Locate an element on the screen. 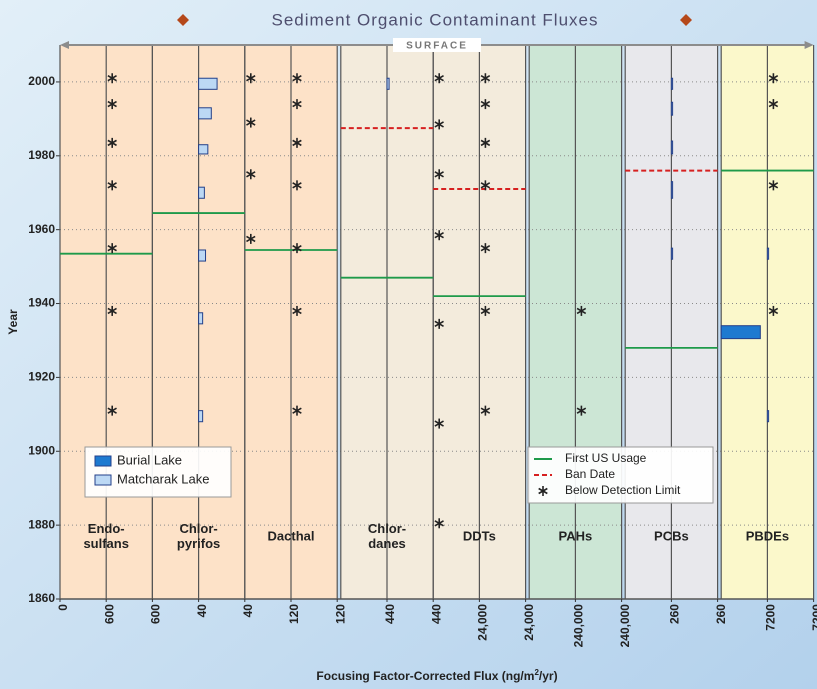 The image size is (817, 689). legend-label: First US Usage is located at coordinates (606, 458).